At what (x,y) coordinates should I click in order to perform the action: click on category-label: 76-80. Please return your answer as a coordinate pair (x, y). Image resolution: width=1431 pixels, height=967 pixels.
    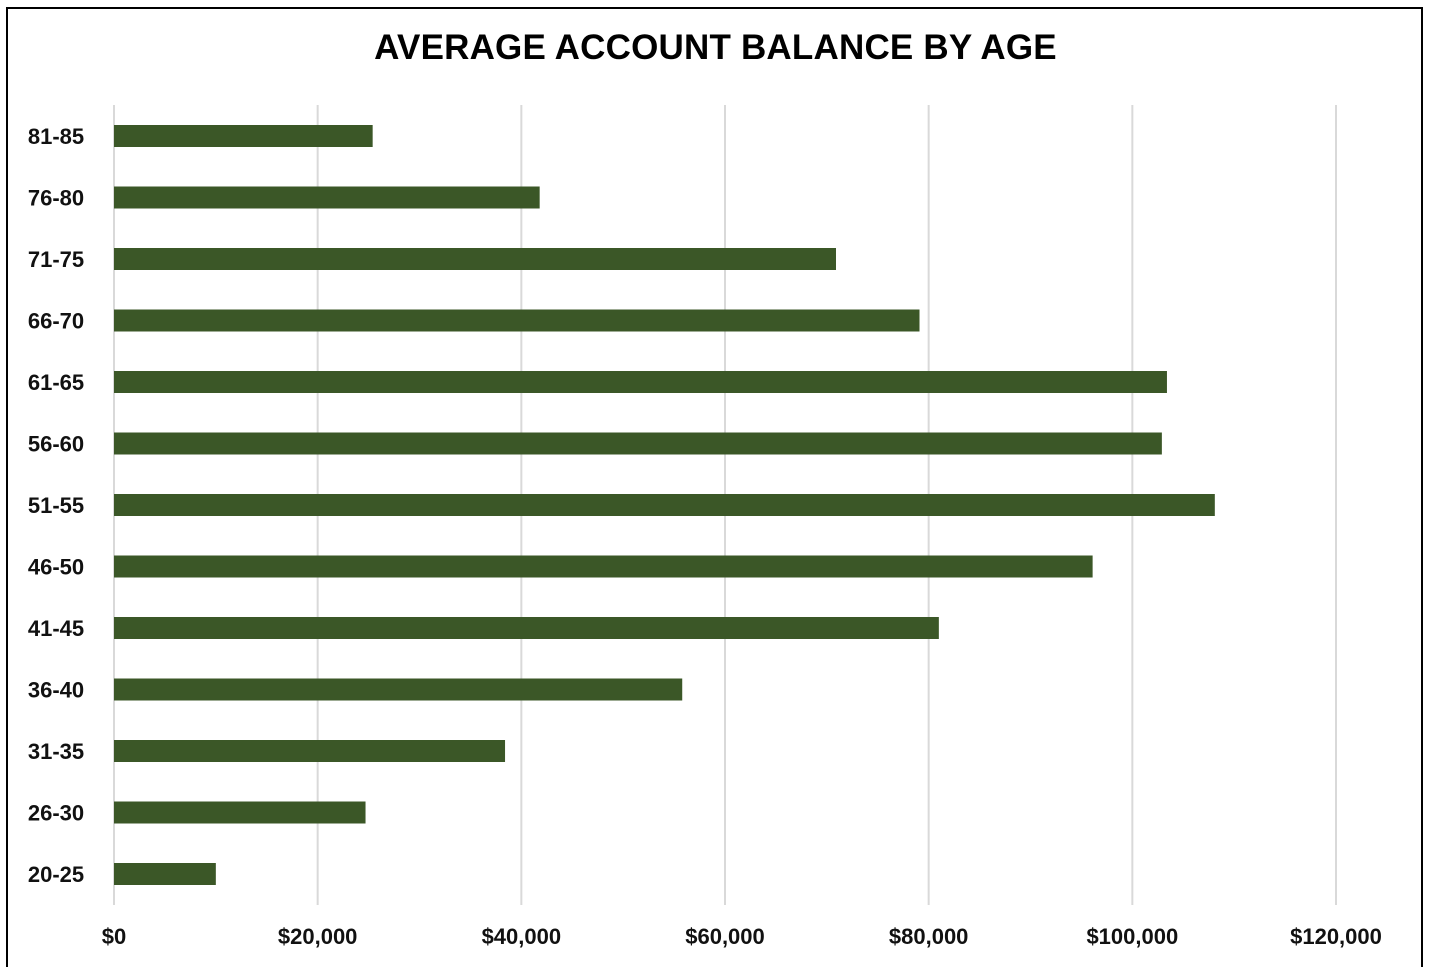
    Looking at the image, I should click on (56, 198).